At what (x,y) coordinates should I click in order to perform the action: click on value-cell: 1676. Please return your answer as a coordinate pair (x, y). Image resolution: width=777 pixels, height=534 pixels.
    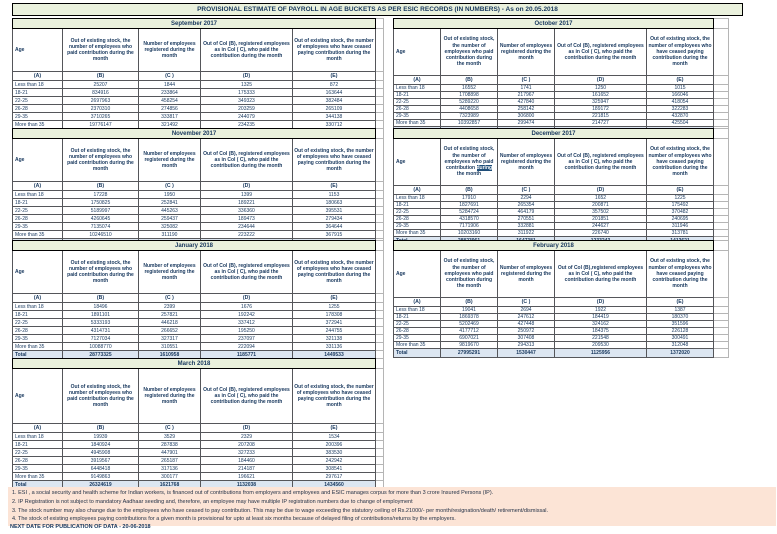
    Looking at the image, I should click on (246, 306).